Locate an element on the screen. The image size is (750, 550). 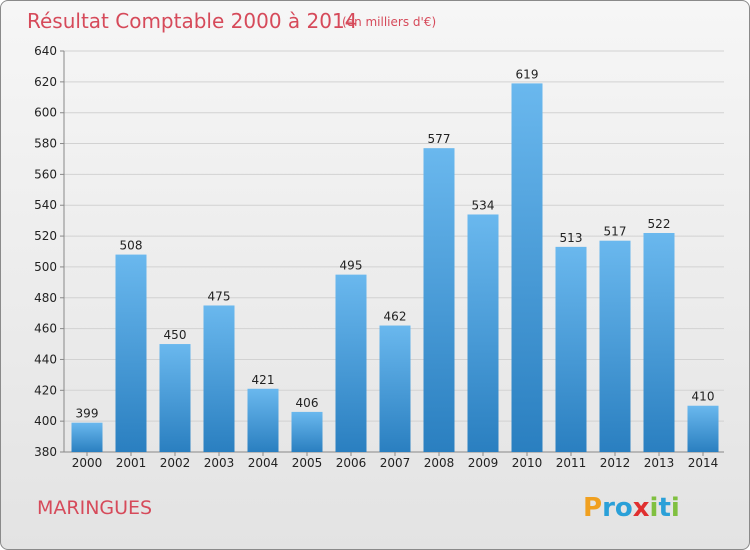
bar-2007 is located at coordinates (395, 388).